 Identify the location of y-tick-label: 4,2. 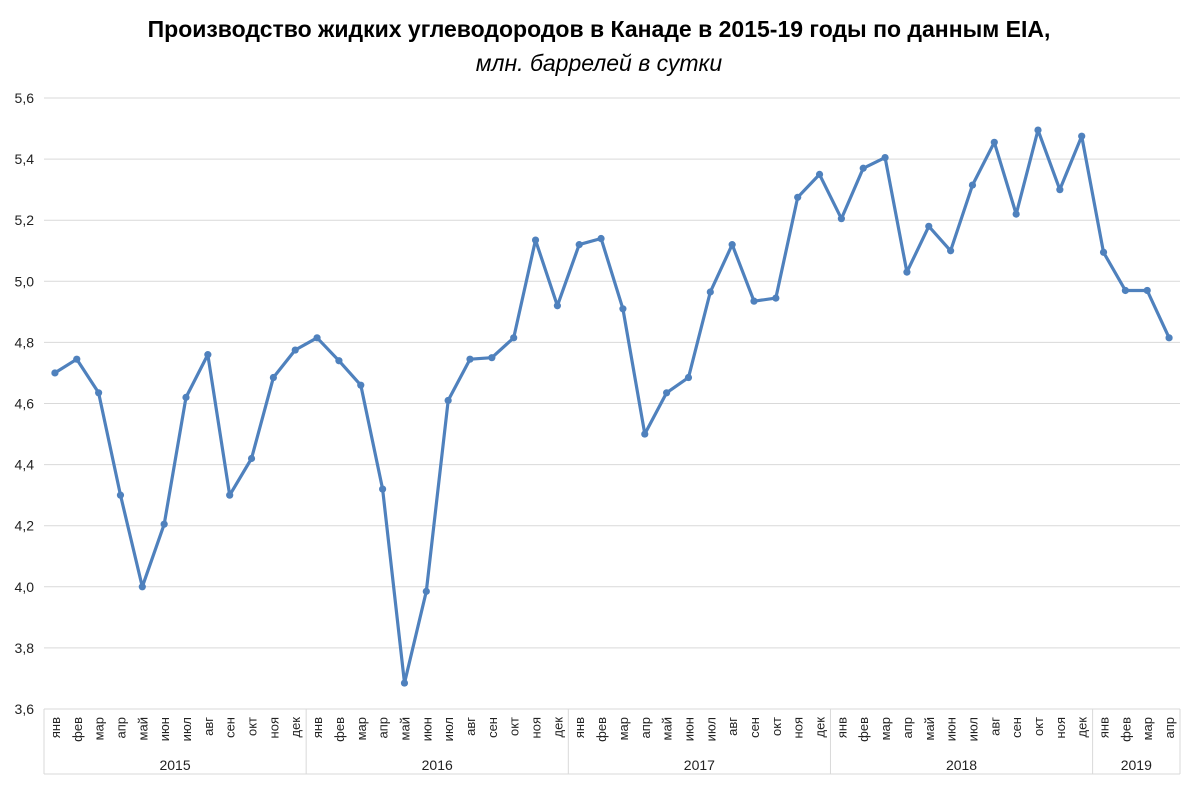
(25, 526).